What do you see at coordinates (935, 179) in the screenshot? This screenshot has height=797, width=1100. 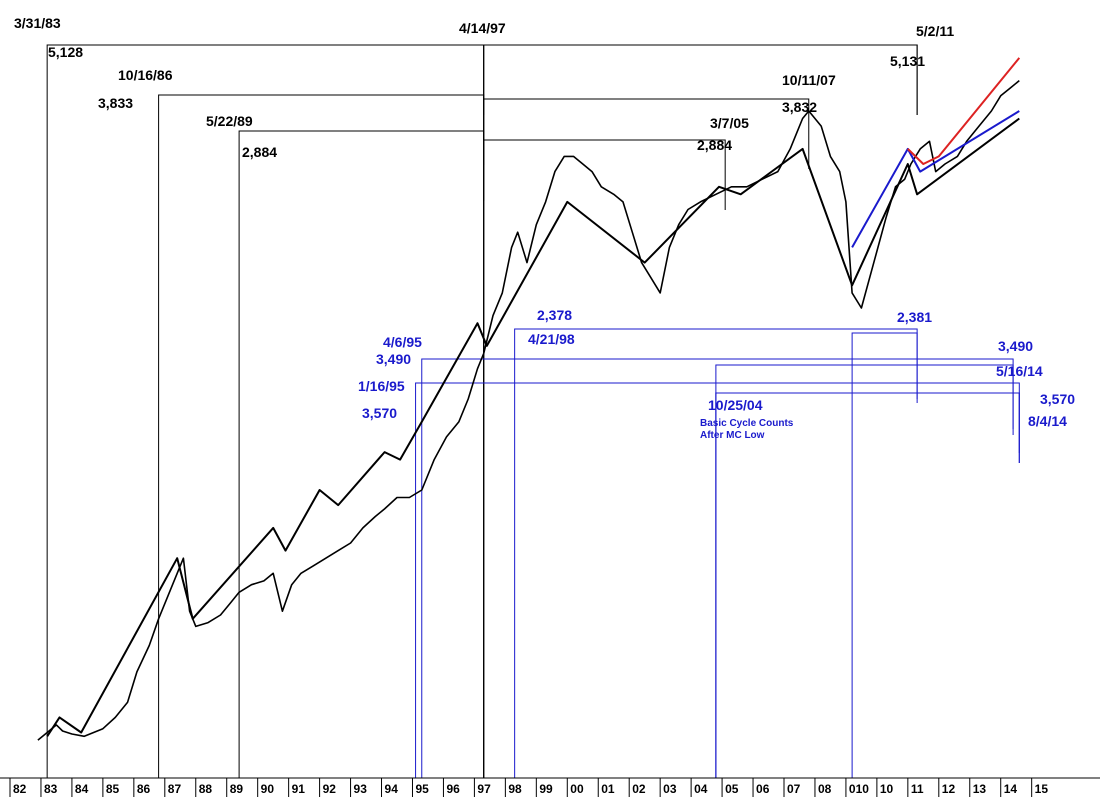 I see `series-cycle-blue` at bounding box center [935, 179].